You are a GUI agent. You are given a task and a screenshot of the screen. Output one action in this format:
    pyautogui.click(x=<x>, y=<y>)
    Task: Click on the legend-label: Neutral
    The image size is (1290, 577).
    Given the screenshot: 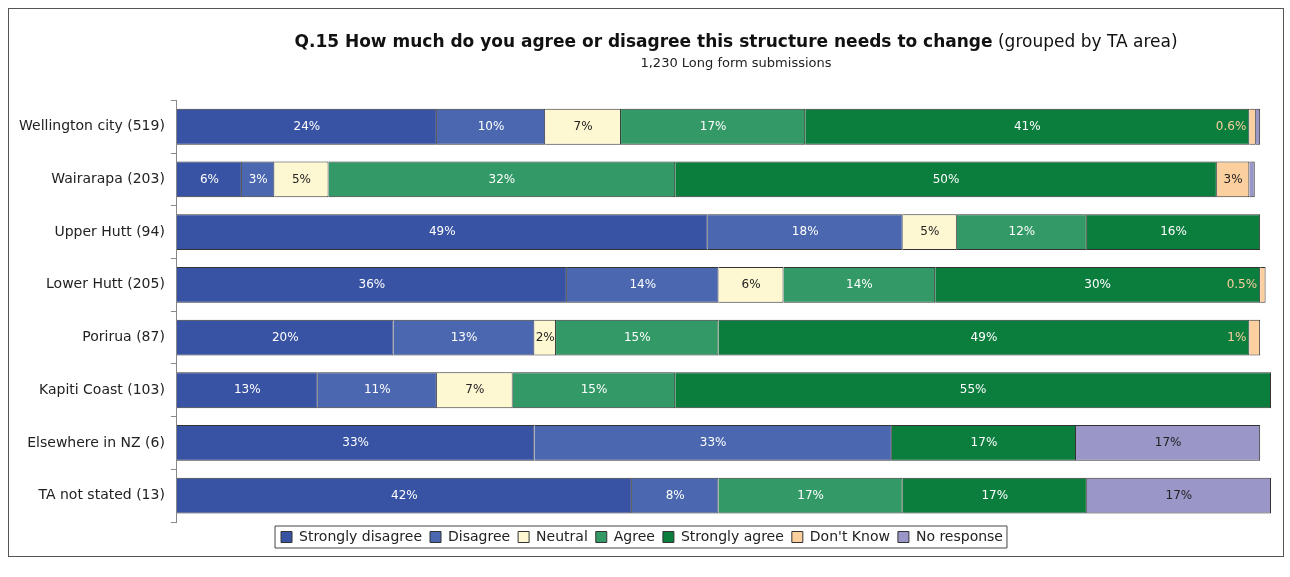 What is the action you would take?
    pyautogui.click(x=562, y=535)
    